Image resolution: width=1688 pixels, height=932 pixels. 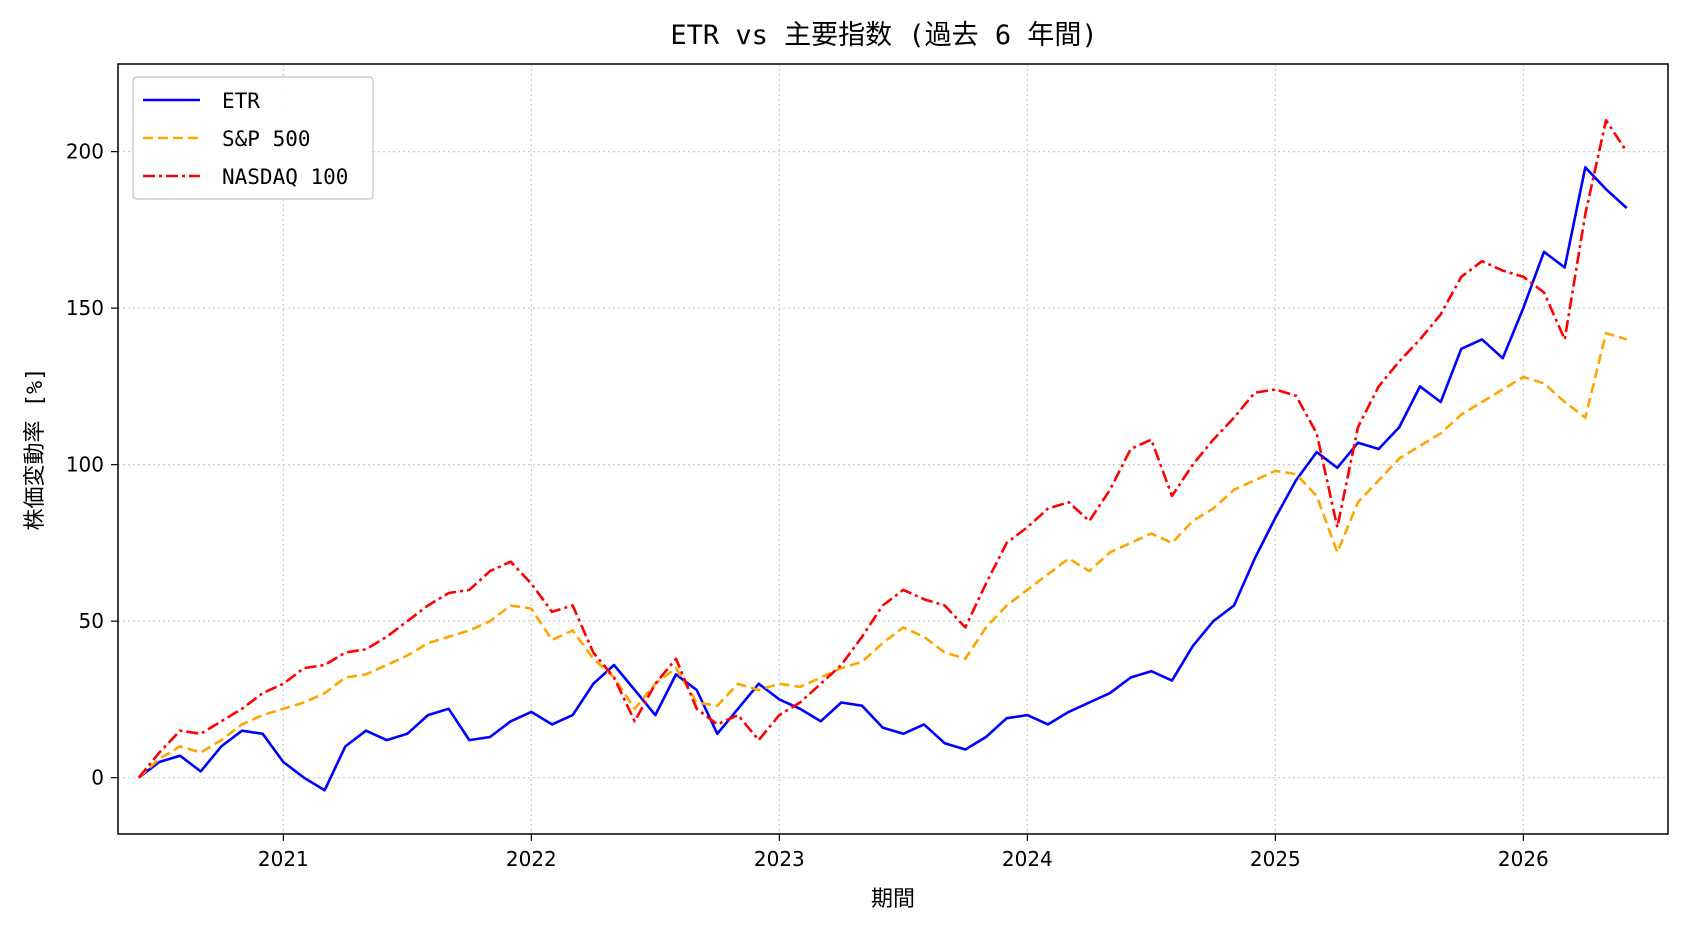 What do you see at coordinates (283, 859) in the screenshot?
I see `x-tick-label: 2021` at bounding box center [283, 859].